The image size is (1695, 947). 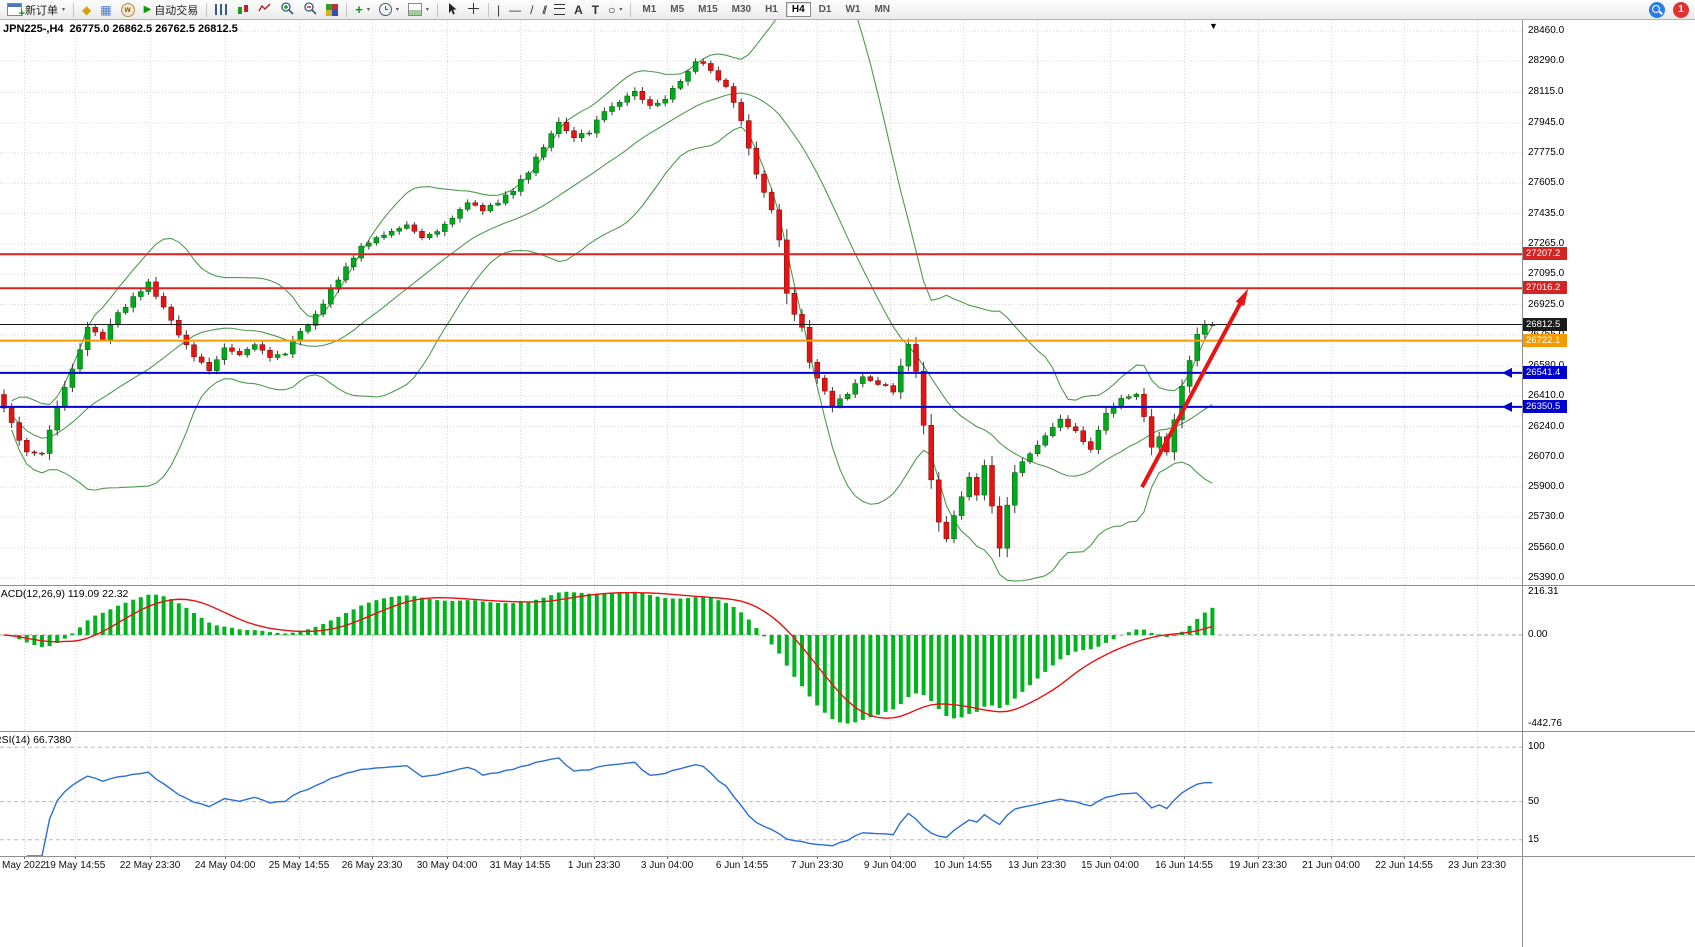 I want to click on strategy-tester-icon: ▦, so click(x=106, y=9).